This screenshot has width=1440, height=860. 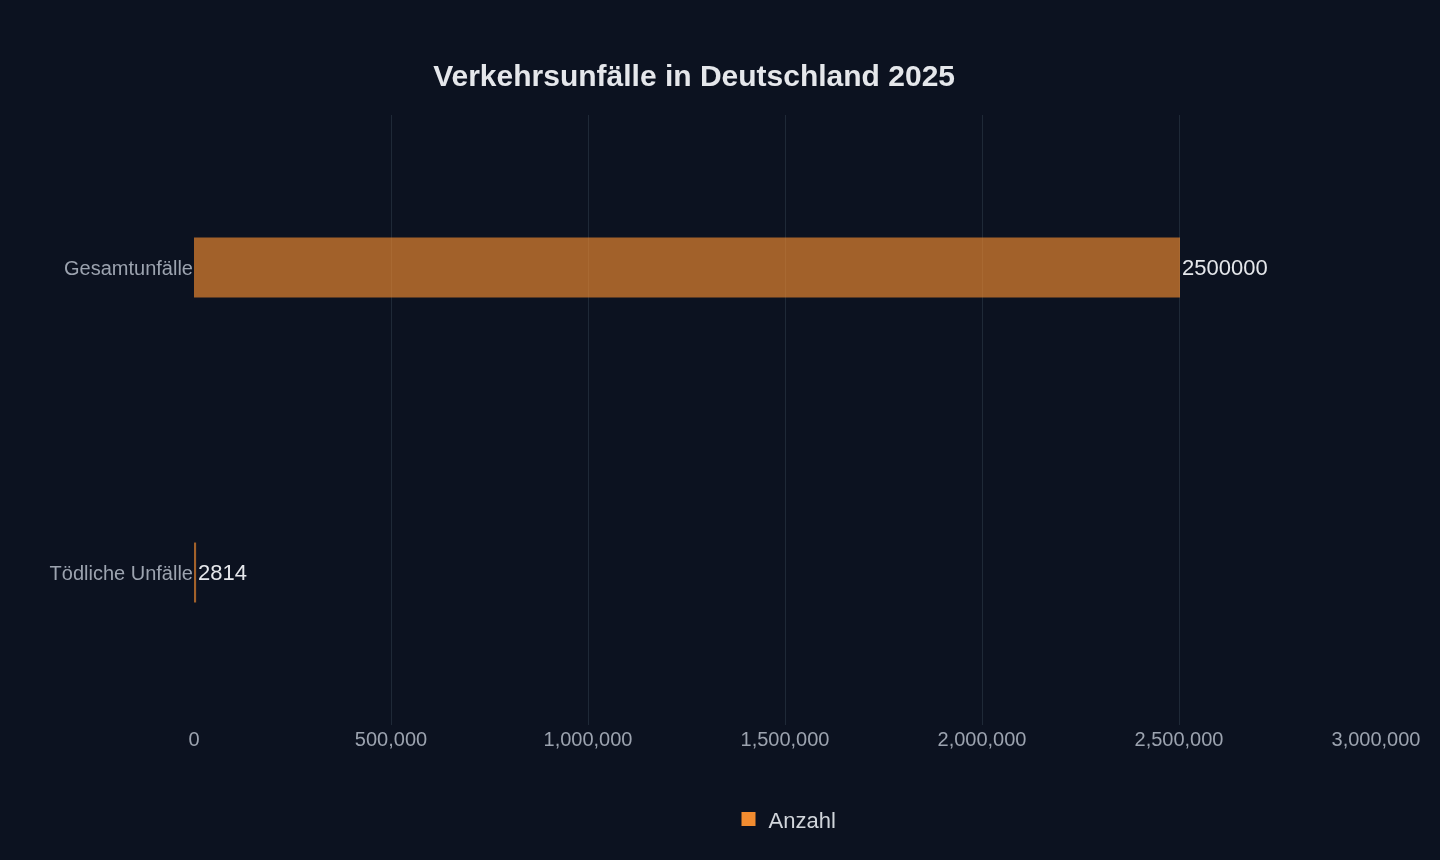 What do you see at coordinates (121, 572) in the screenshot?
I see `y-tick-label: Tödliche Unfälle` at bounding box center [121, 572].